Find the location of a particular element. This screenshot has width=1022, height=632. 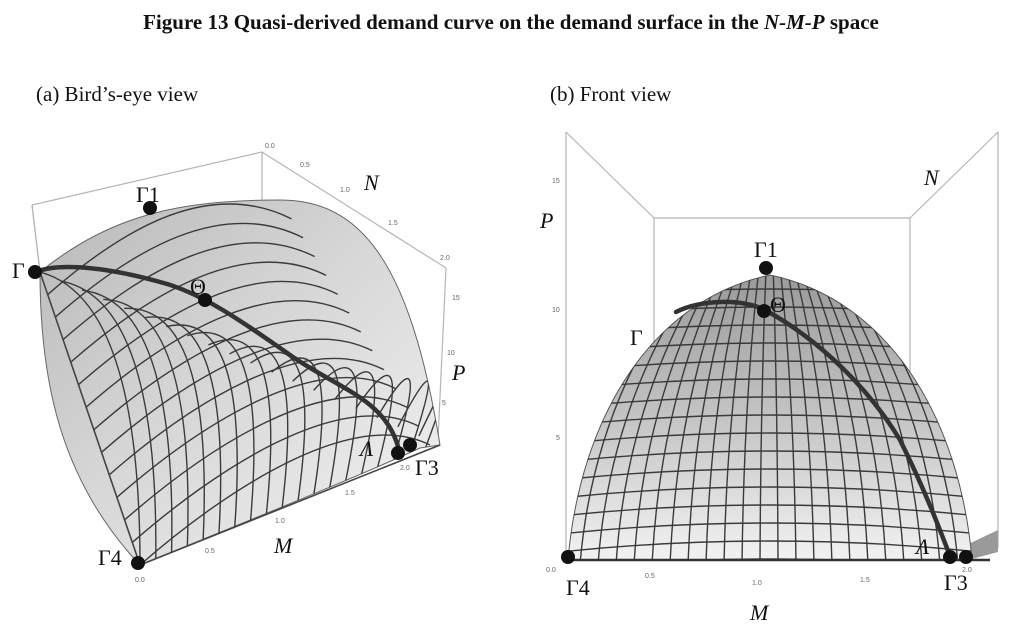

panel-b-label-theta: Θ is located at coordinates (778, 304).